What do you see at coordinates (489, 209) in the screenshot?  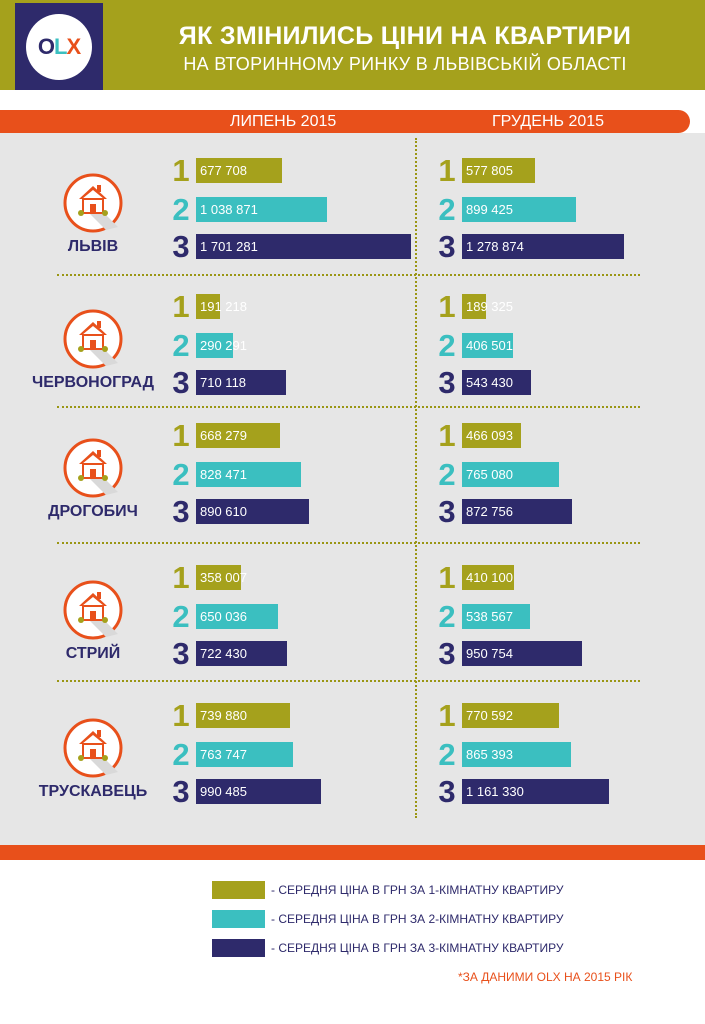 I see `bar-value-label: 899 425` at bounding box center [489, 209].